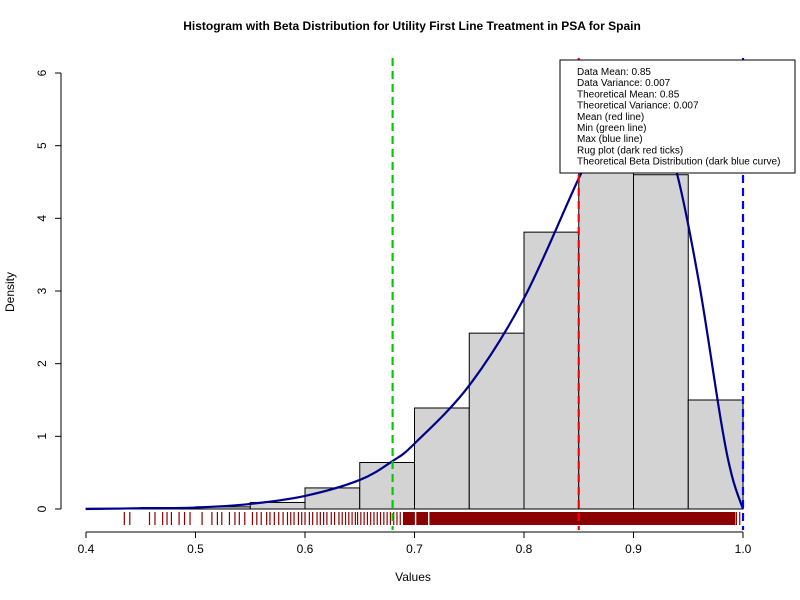 This screenshot has width=800, height=600. Describe the element at coordinates (677, 116) in the screenshot. I see `legend-box` at that location.